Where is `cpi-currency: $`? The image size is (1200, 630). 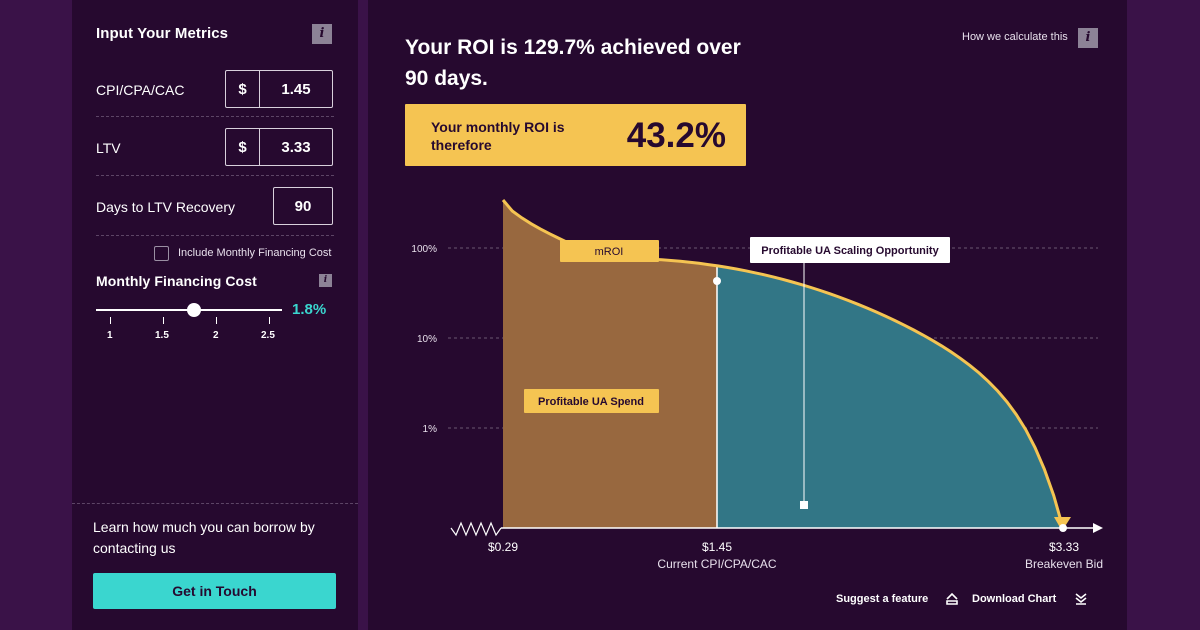 cpi-currency: $ is located at coordinates (243, 89).